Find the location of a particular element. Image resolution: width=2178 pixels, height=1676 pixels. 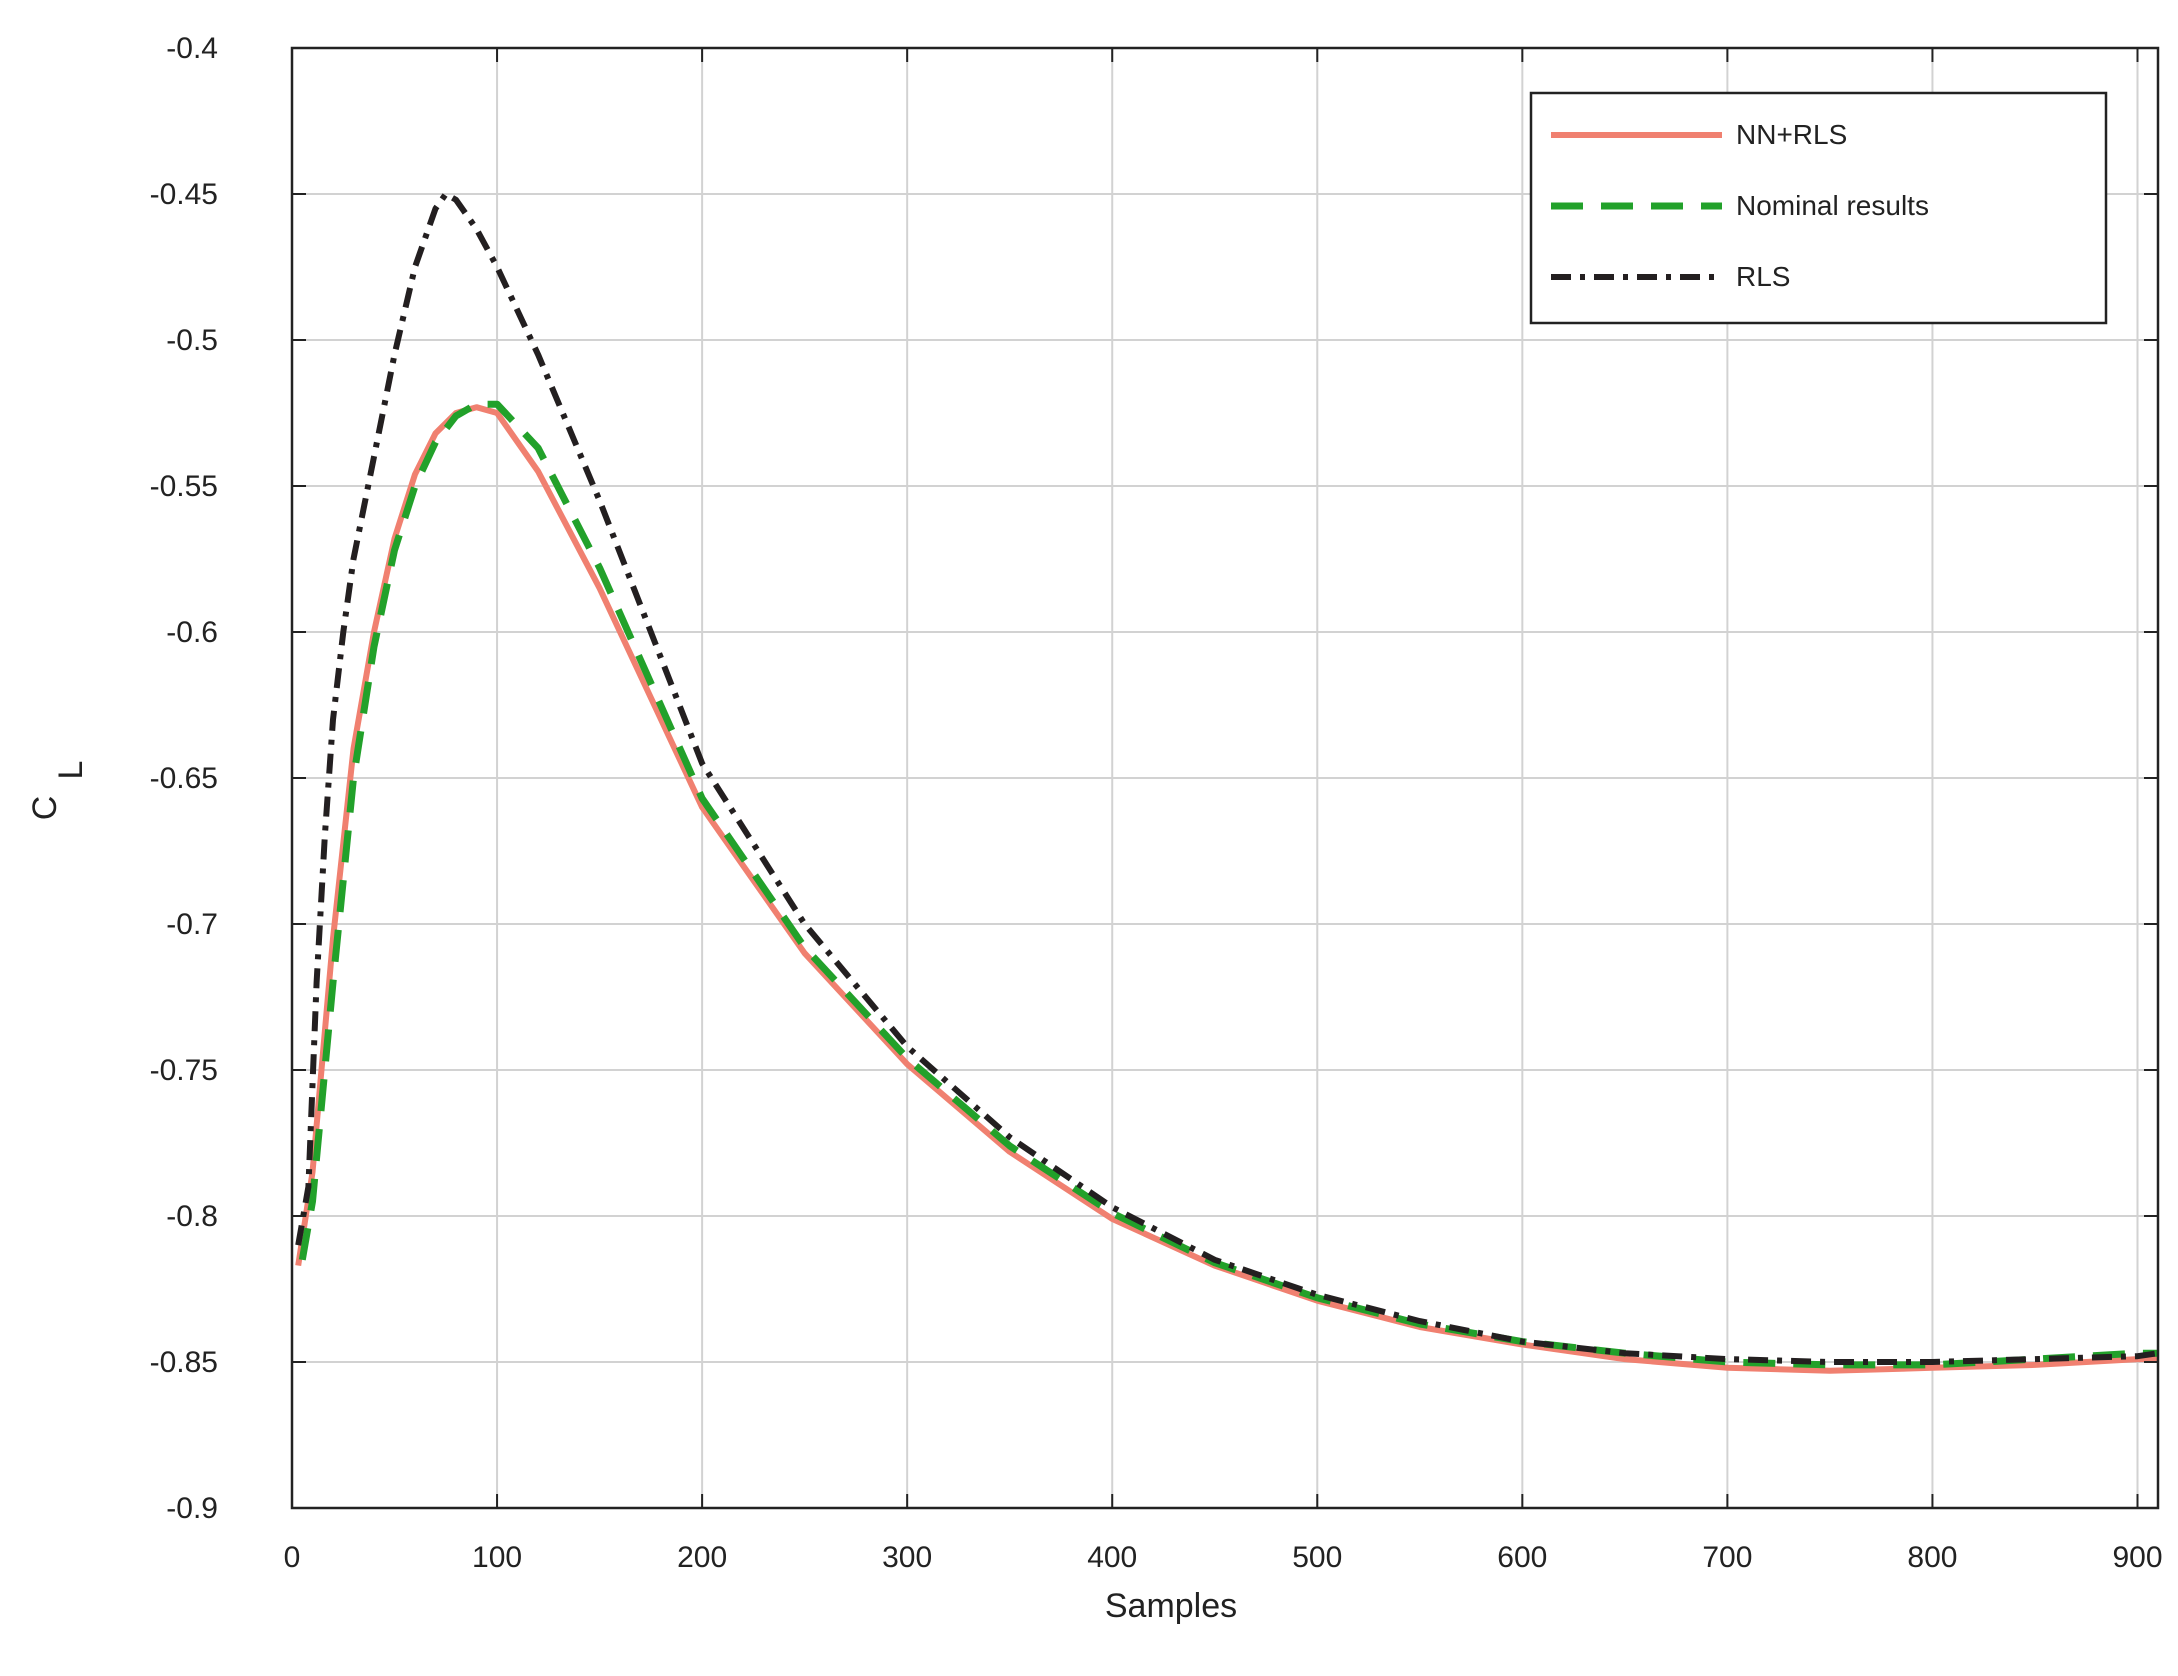

x-tick-label: 200 is located at coordinates (702, 1557).